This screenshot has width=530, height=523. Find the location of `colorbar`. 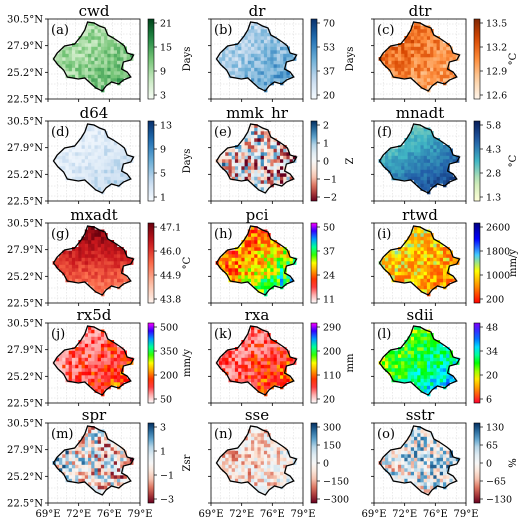

colorbar is located at coordinates (151, 363).